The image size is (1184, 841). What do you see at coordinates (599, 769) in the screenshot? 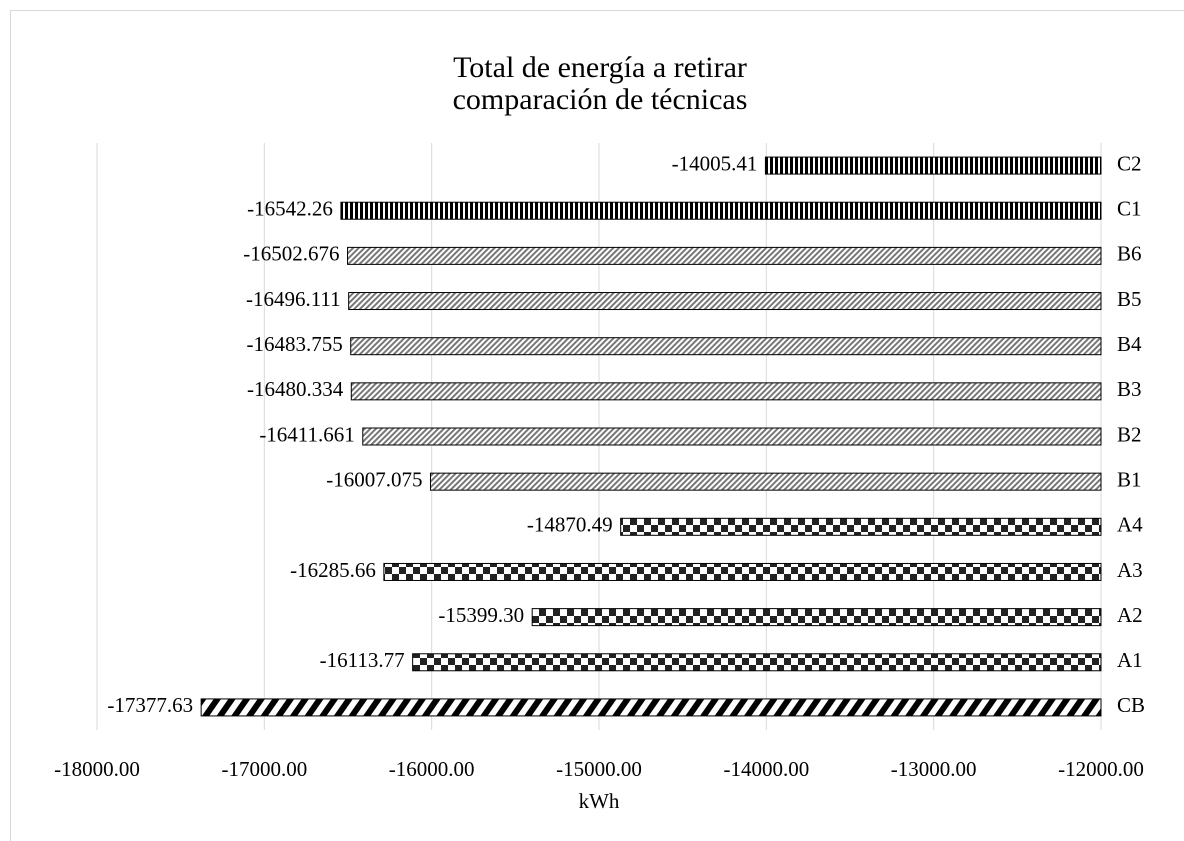
I see `x-tick-label: -15000.00` at bounding box center [599, 769].